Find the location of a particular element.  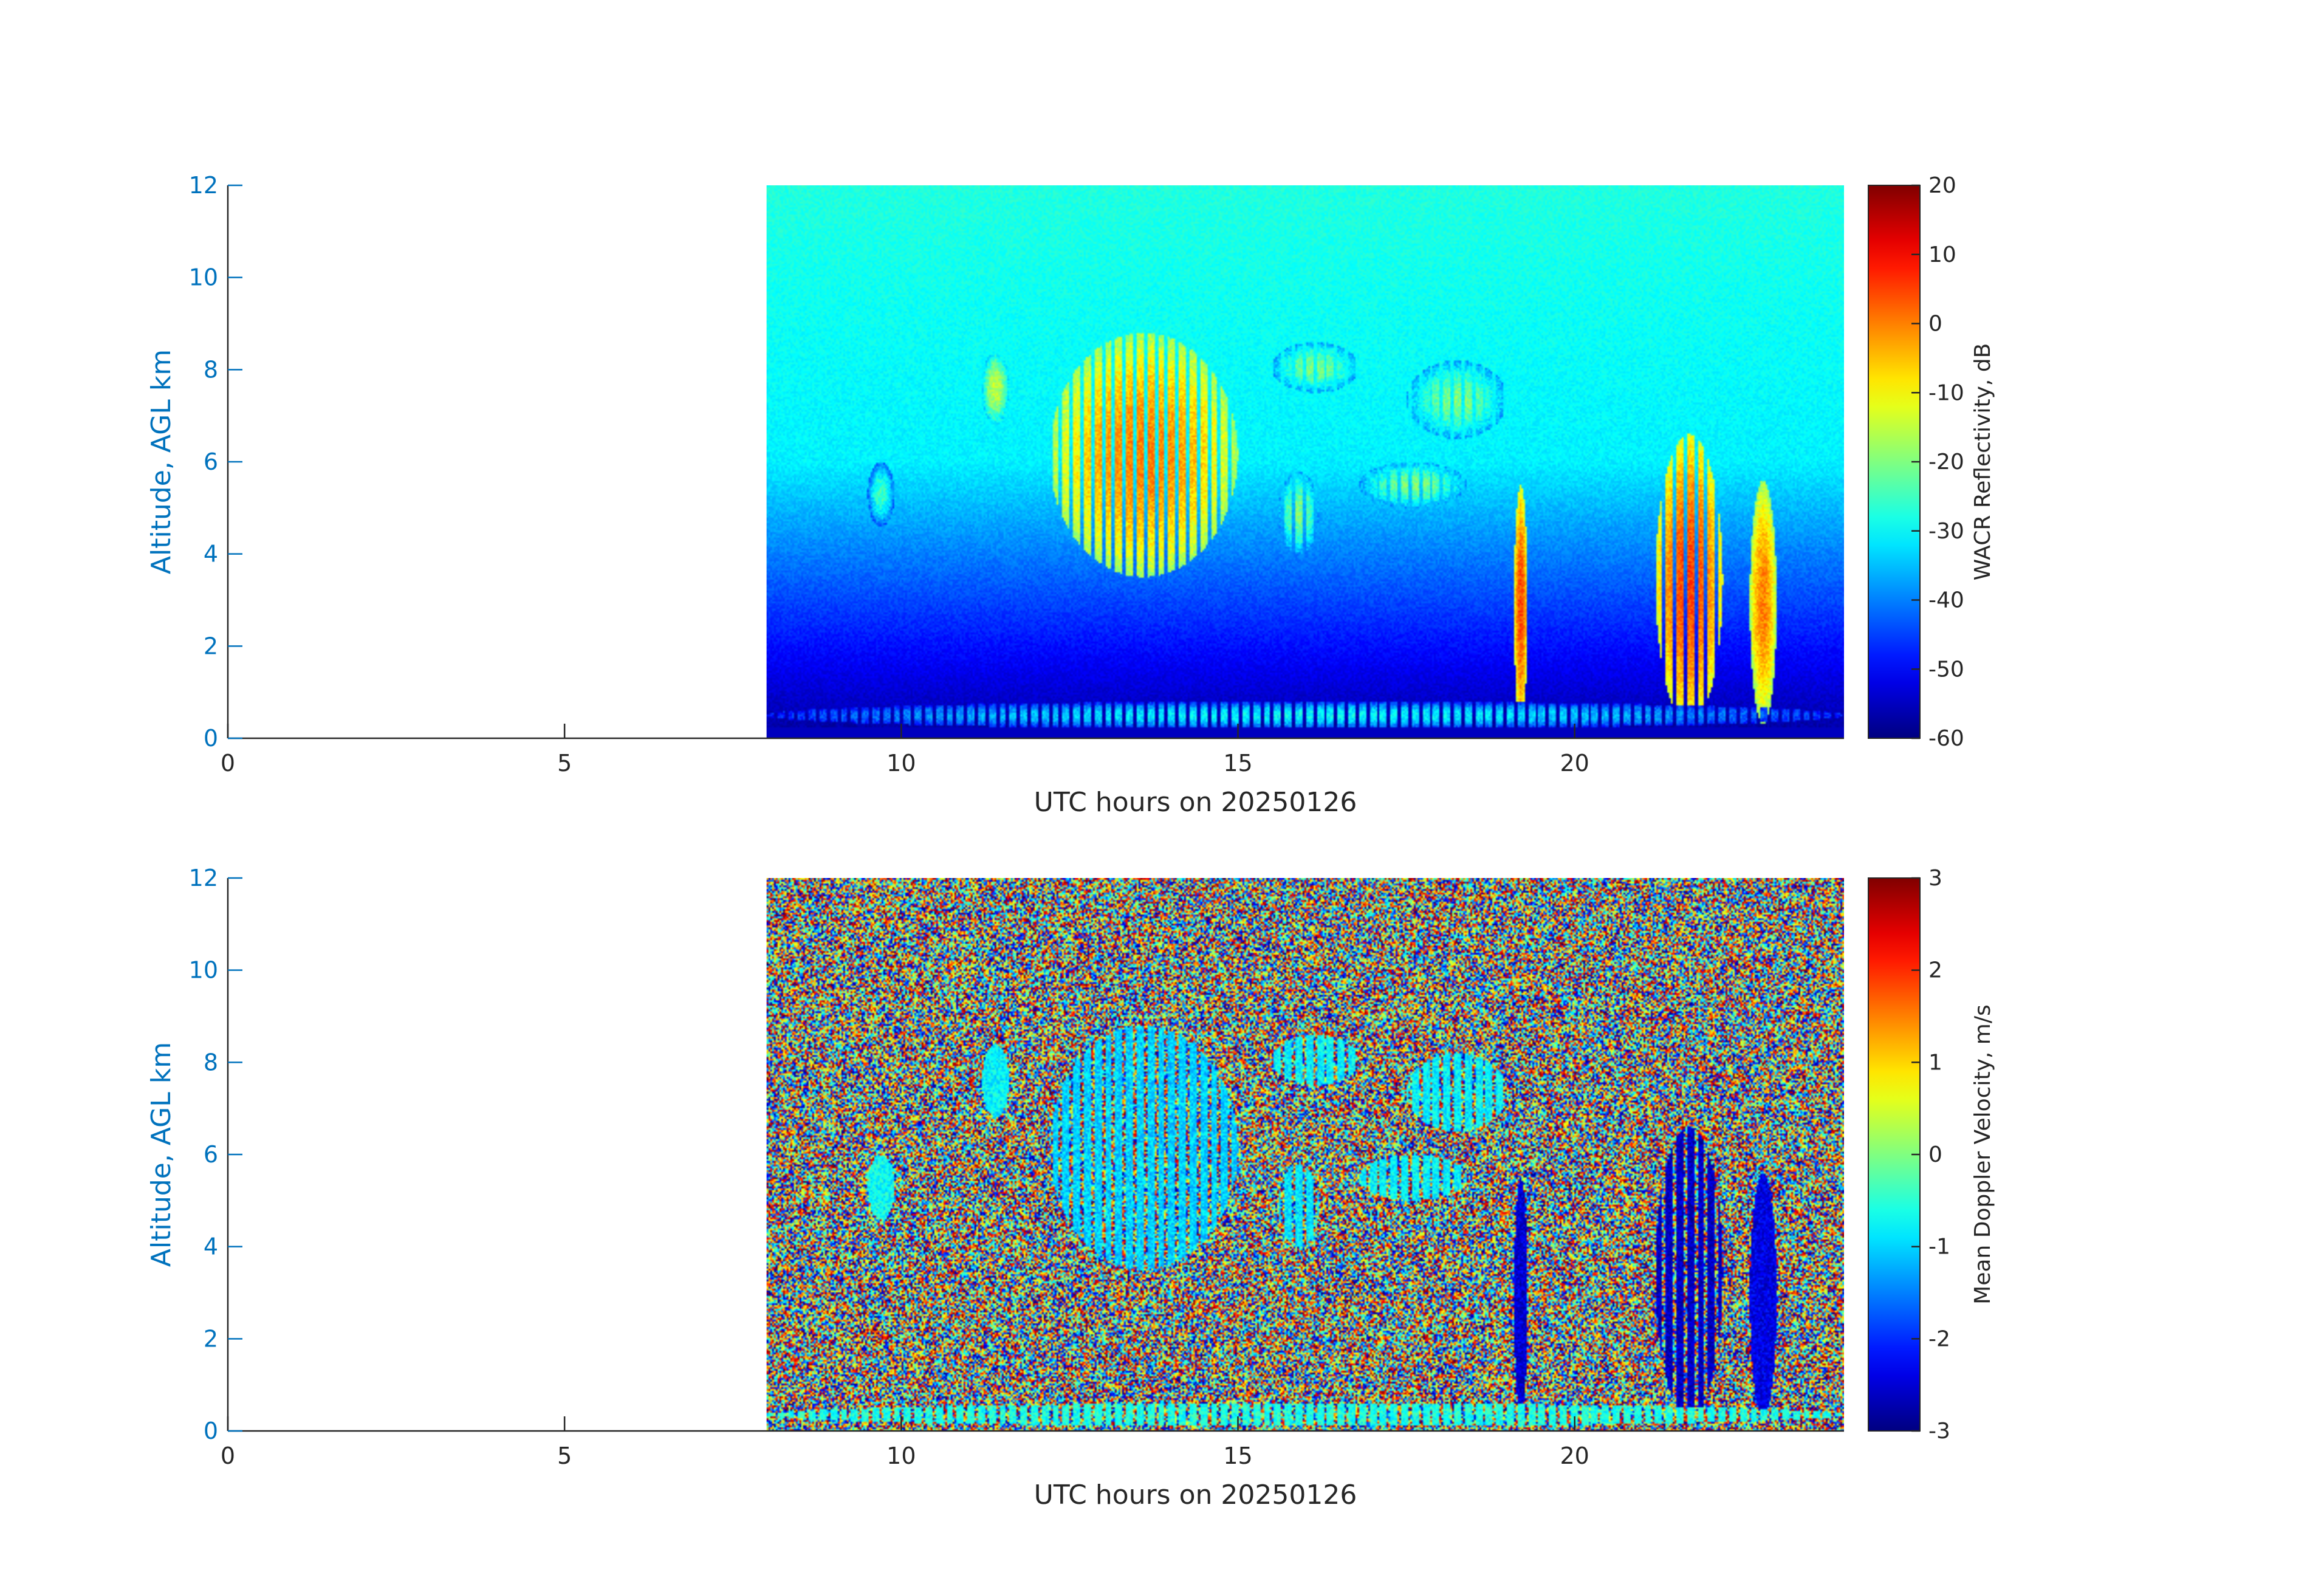

colorbar-tick-label: 20 is located at coordinates (1942, 185).